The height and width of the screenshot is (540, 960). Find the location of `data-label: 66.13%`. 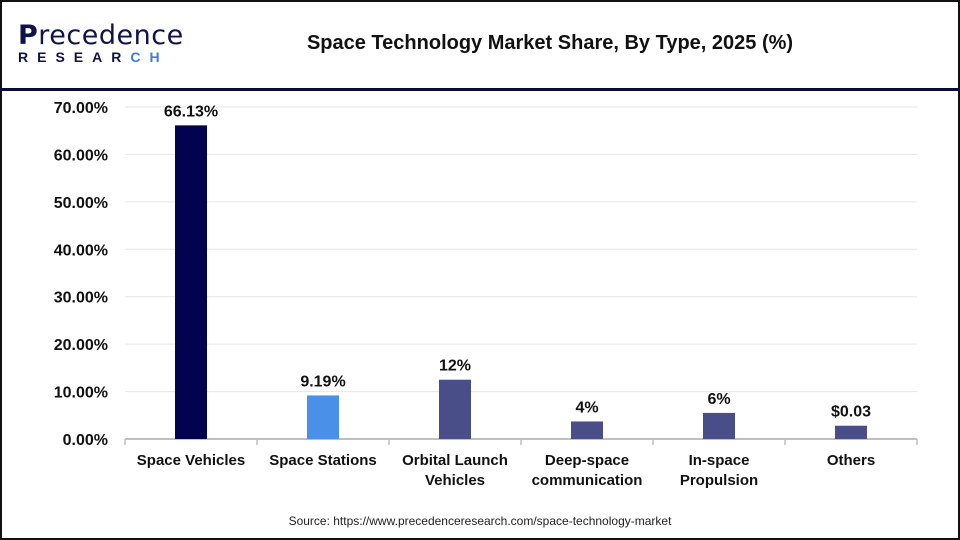

data-label: 66.13% is located at coordinates (191, 111).